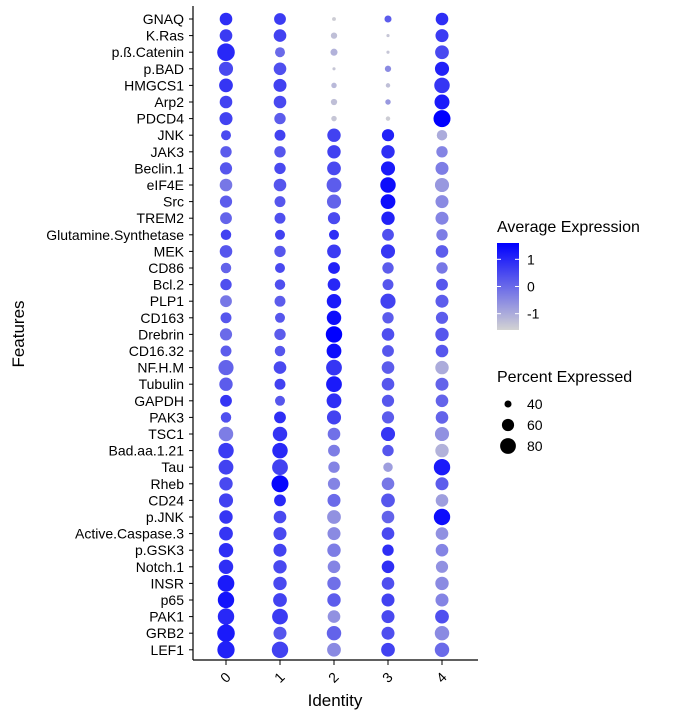  I want to click on color-legend: Average Expression 1 0 -1, so click(568, 274).